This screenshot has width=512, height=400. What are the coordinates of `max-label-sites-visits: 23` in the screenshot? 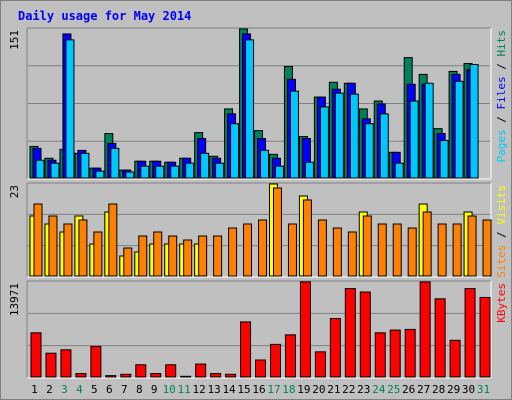 It's located at (14, 191).